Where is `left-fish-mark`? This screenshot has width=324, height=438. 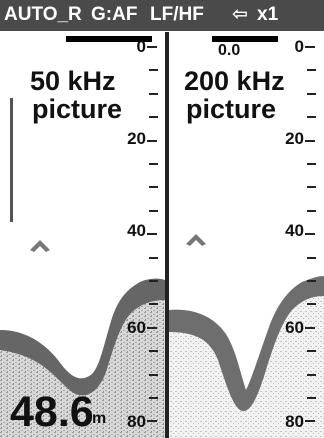
left-fish-mark is located at coordinates (40, 246).